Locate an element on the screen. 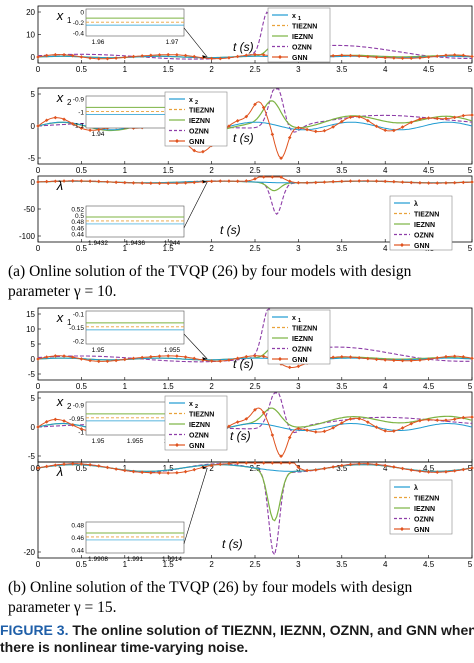 This screenshot has width=474, height=663. inset-y-tick-label: 0.46 is located at coordinates (77, 228).